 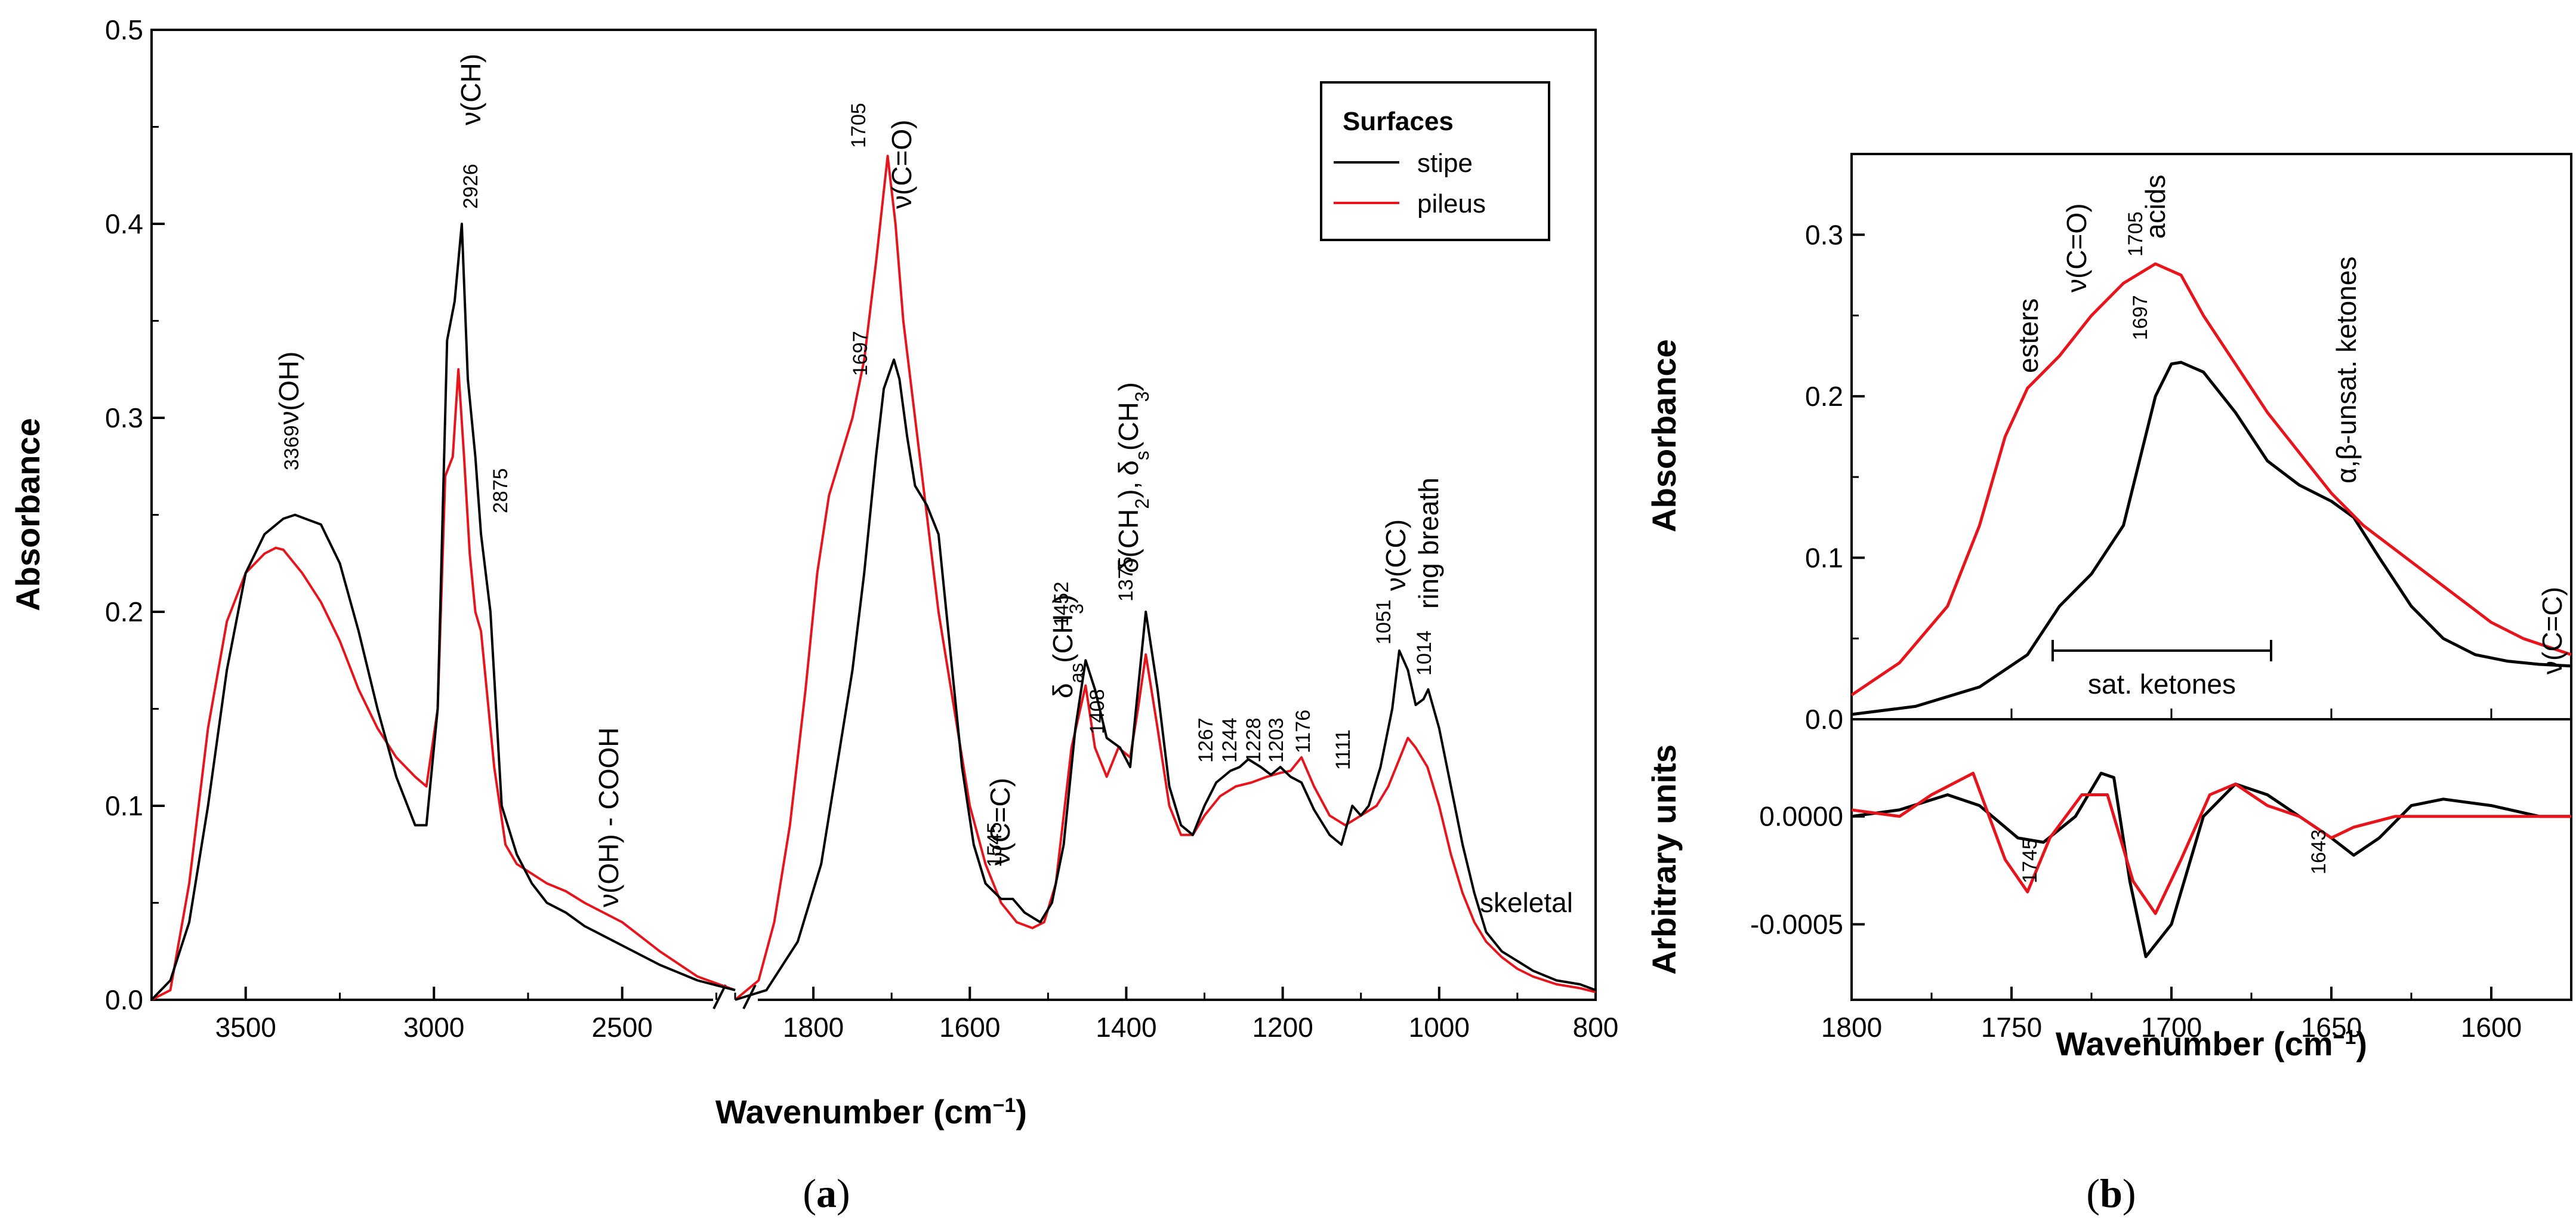 I want to click on annotation-sat-ketones: sat. ketones, so click(x=2162, y=684).